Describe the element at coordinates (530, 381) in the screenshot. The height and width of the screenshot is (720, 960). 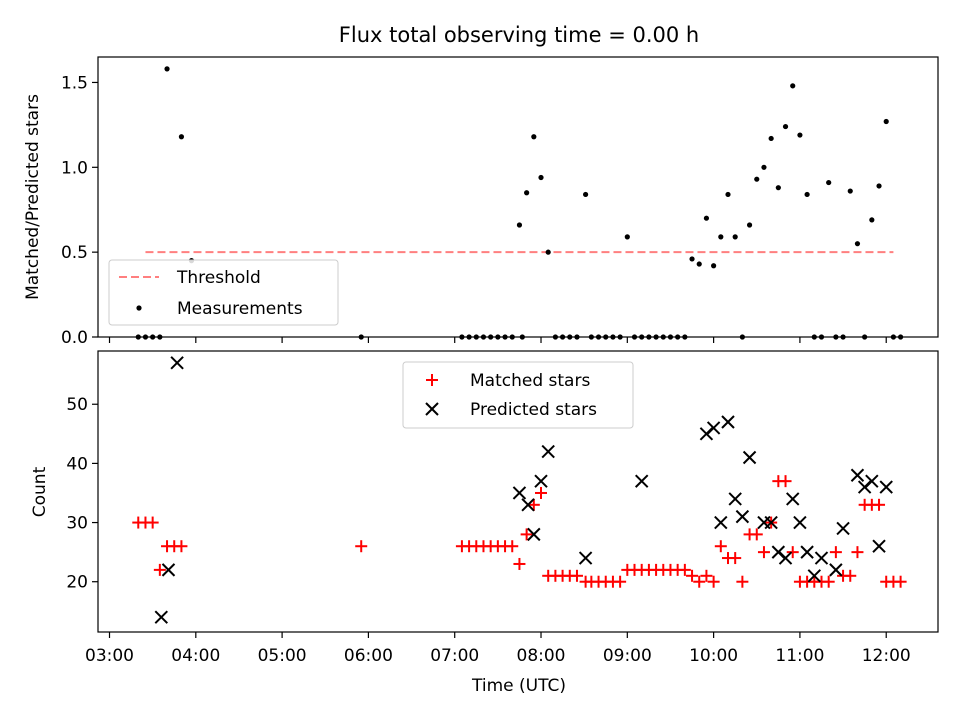
I see `matched-legend-label: Matched stars` at that location.